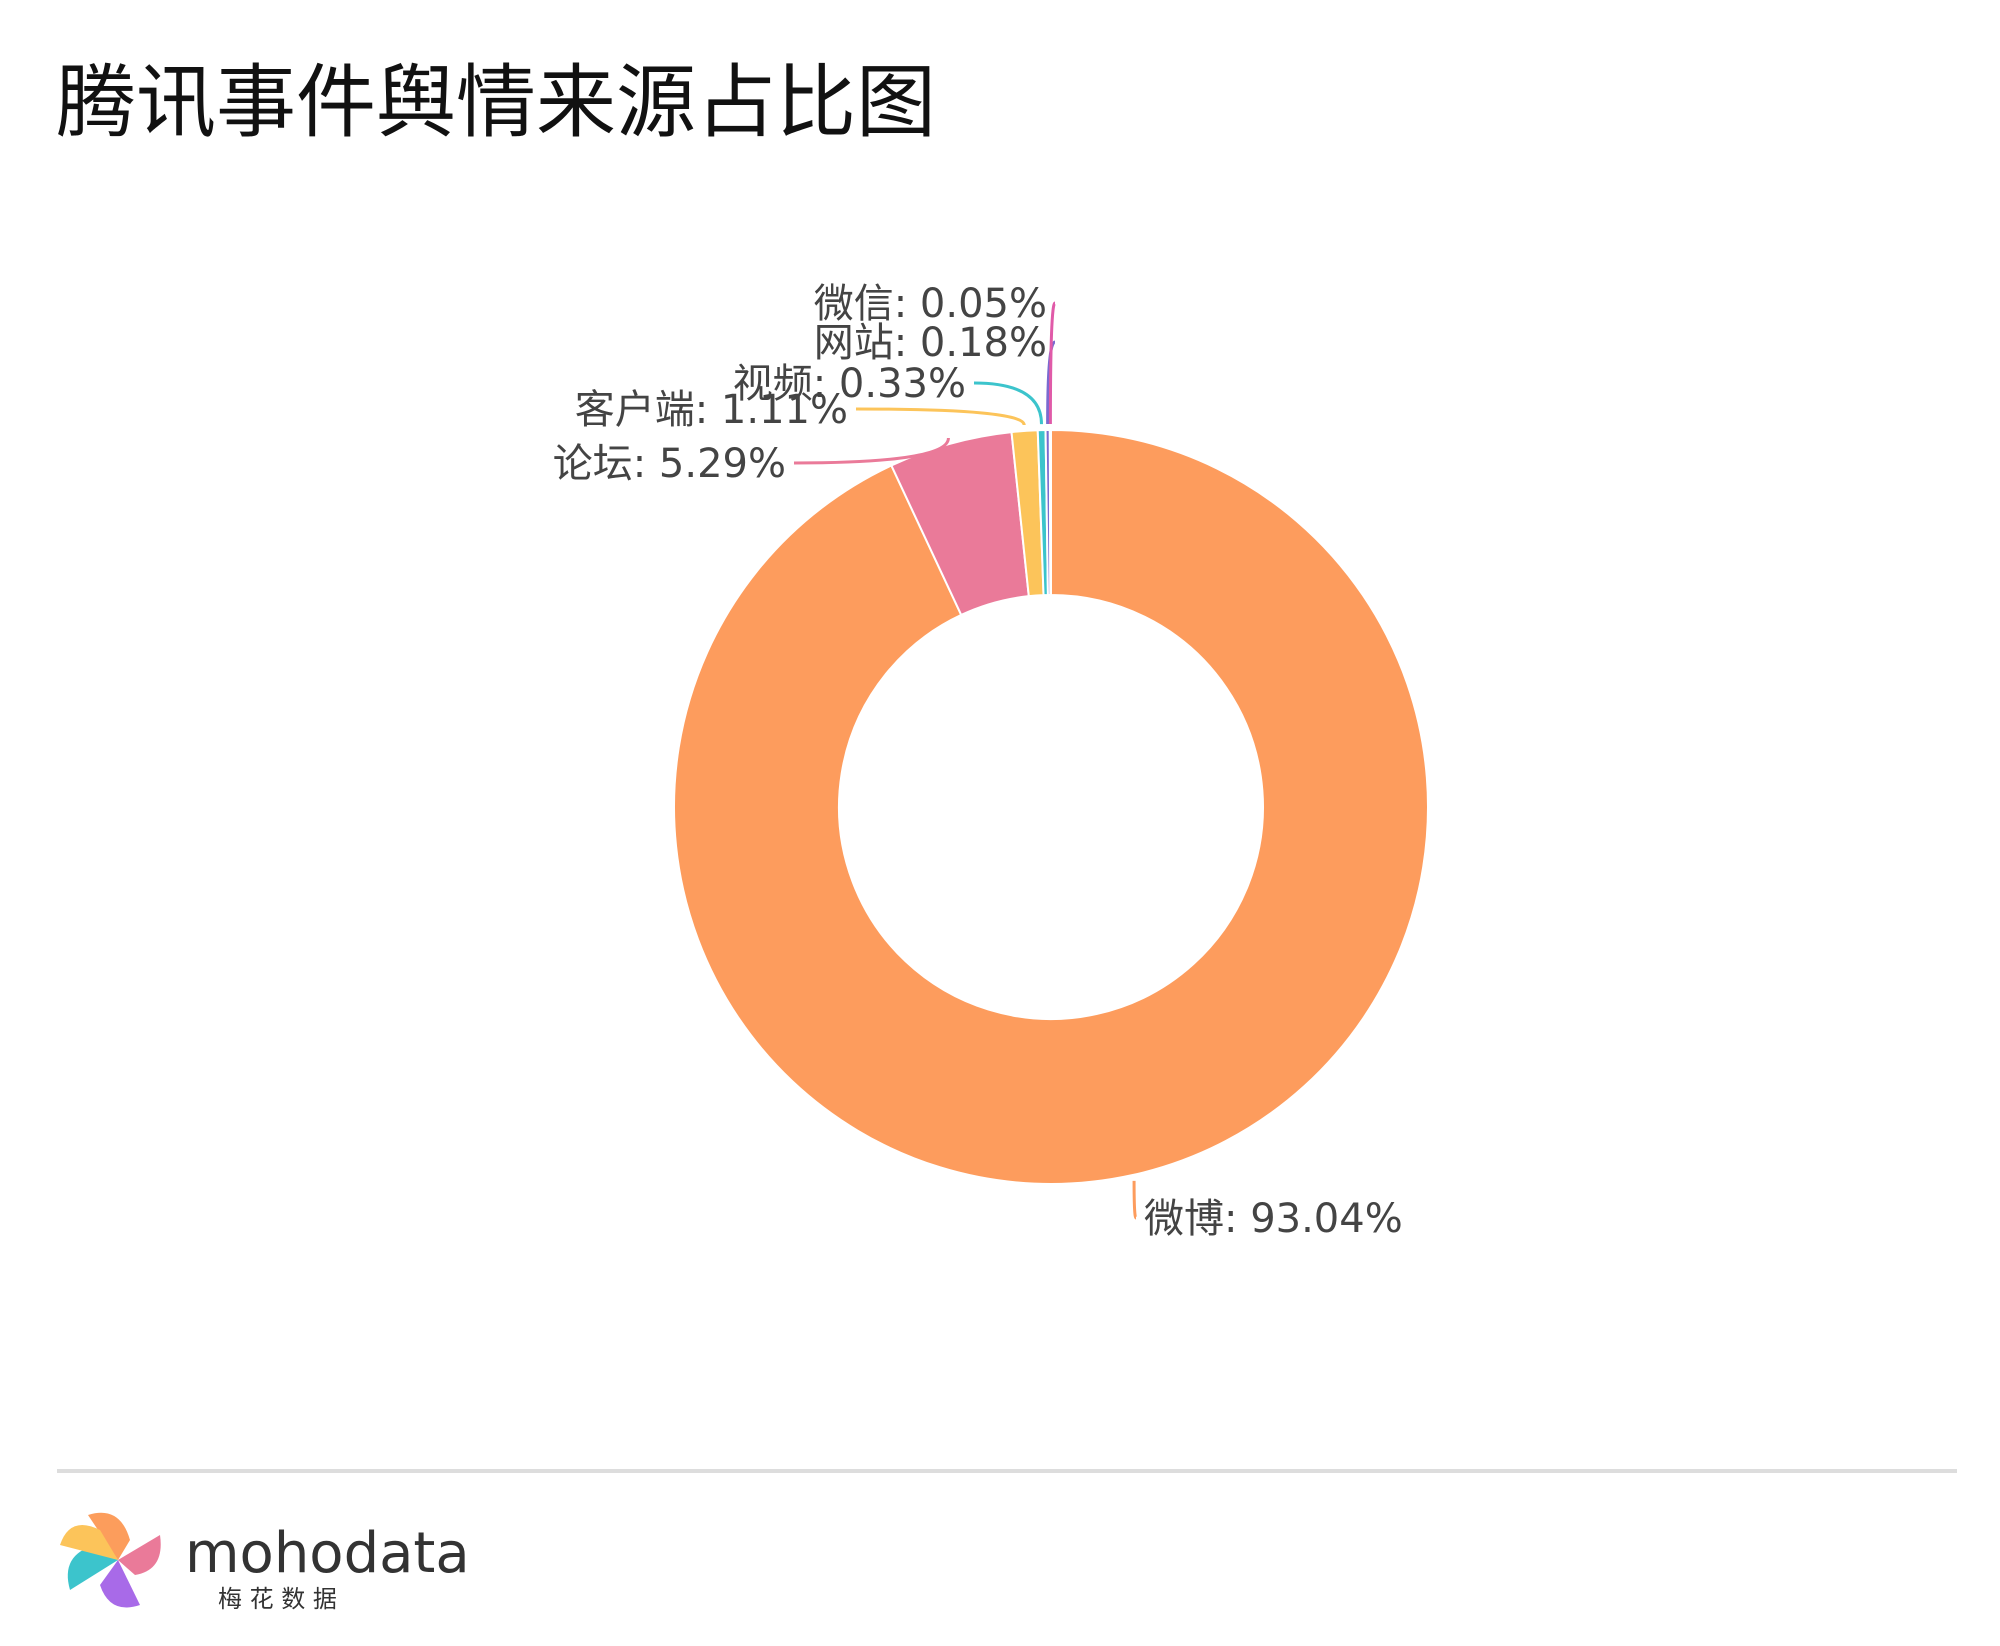 This screenshot has width=2000, height=1646. What do you see at coordinates (711, 410) in the screenshot?
I see `data-label: 客户端: 1.11%` at bounding box center [711, 410].